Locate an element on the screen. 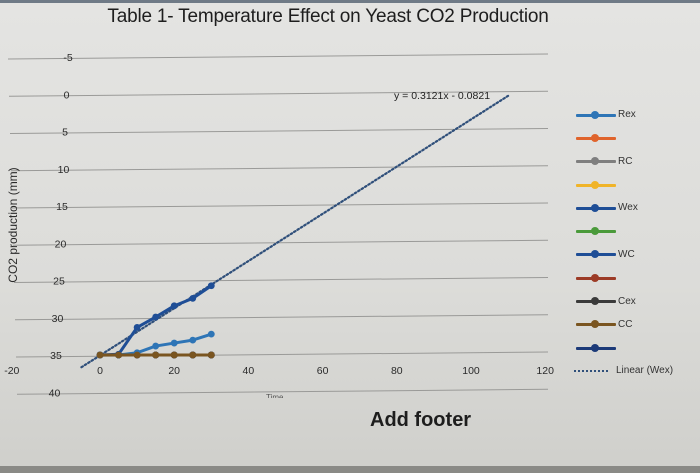 The height and width of the screenshot is (473, 700). y-axis-tick-labels: 40 35 30 25 20 15 10 5 0 -5 is located at coordinates (61, 225).